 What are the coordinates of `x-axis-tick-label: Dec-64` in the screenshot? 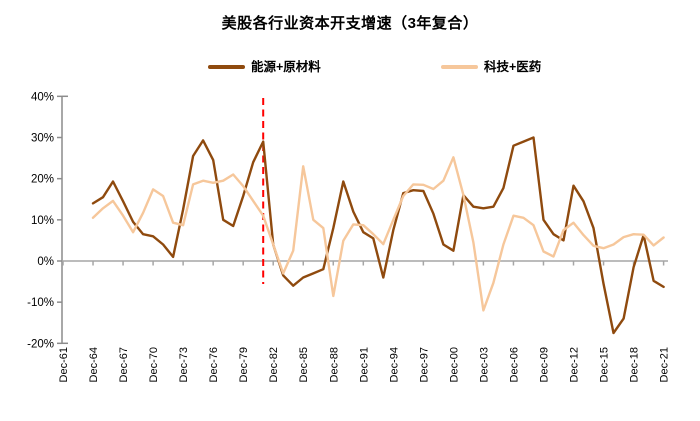 It's located at (94, 364).